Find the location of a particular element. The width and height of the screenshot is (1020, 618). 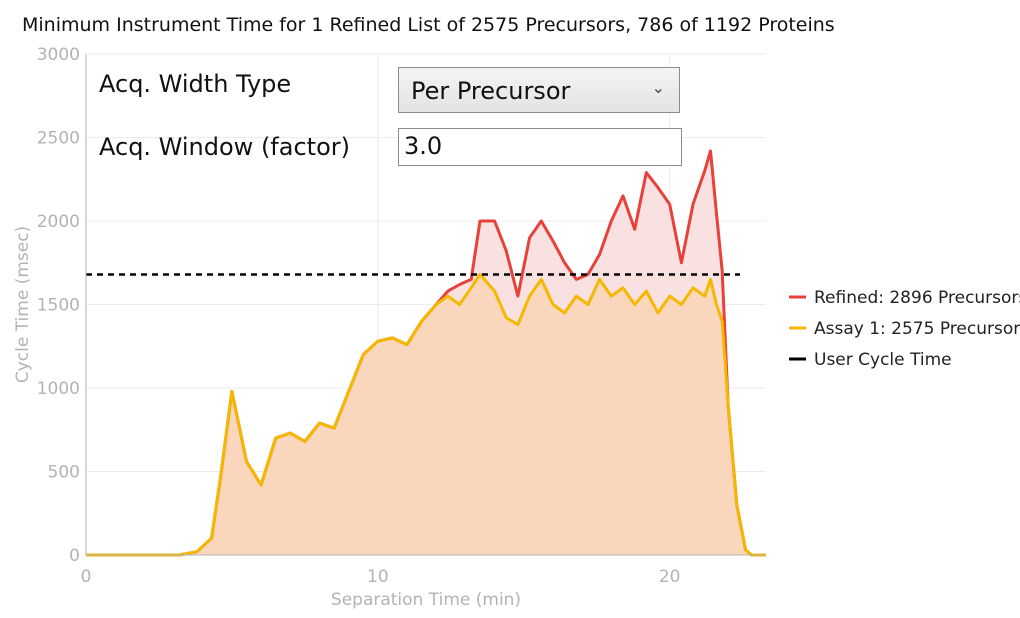

y-axis-label: Cycle Time (msec) is located at coordinates (23, 304).